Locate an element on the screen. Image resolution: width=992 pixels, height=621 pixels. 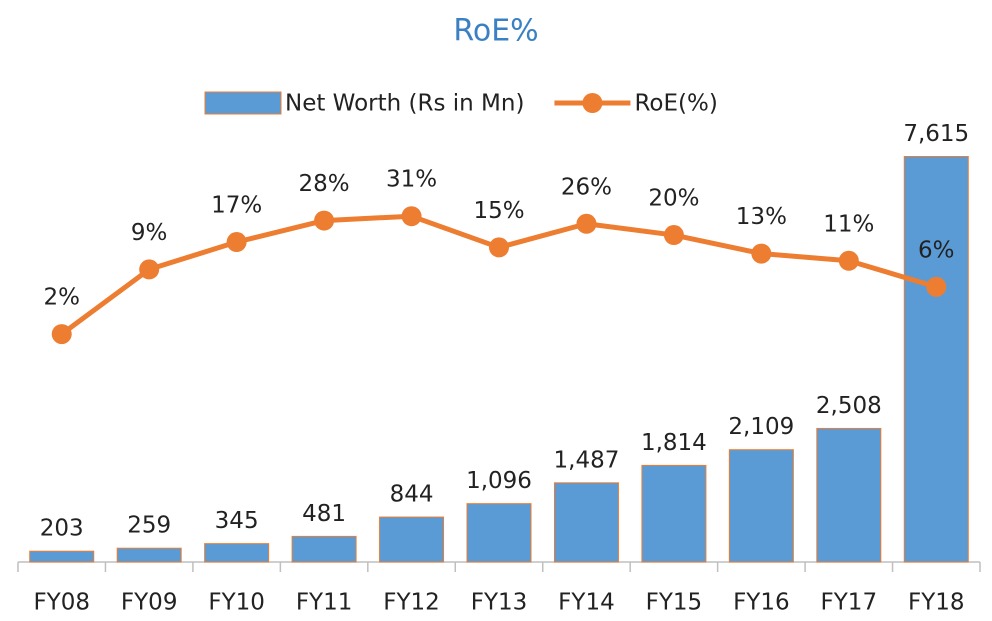
x-tick-label: FY09 is located at coordinates (149, 603).